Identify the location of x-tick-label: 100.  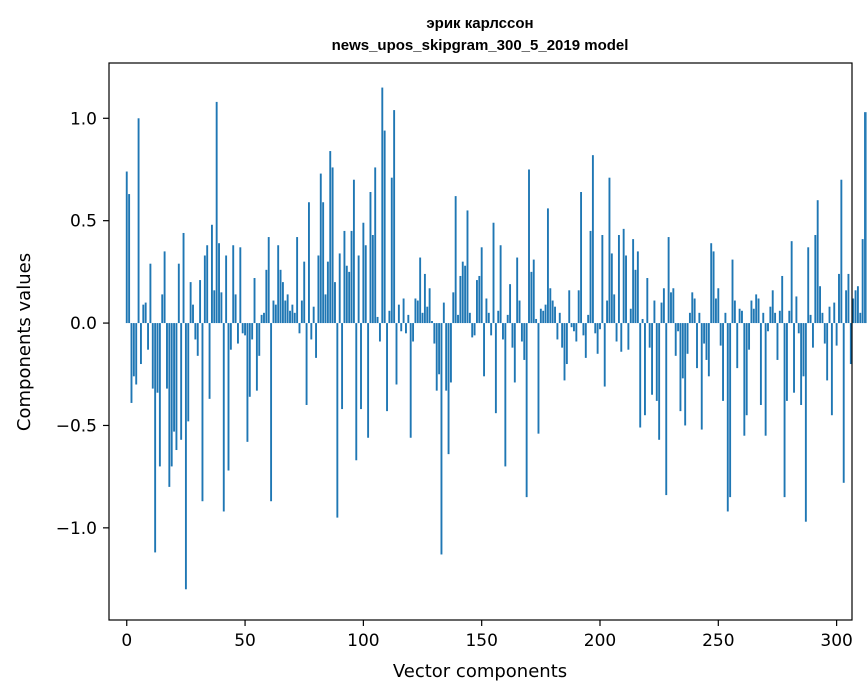
(363, 641).